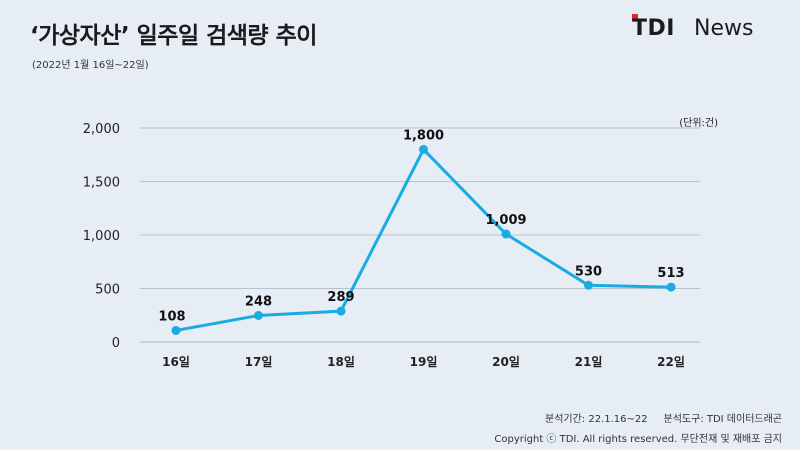 The width and height of the screenshot is (800, 450). Describe the element at coordinates (724, 28) in the screenshot. I see `logo-news-text: News` at that location.